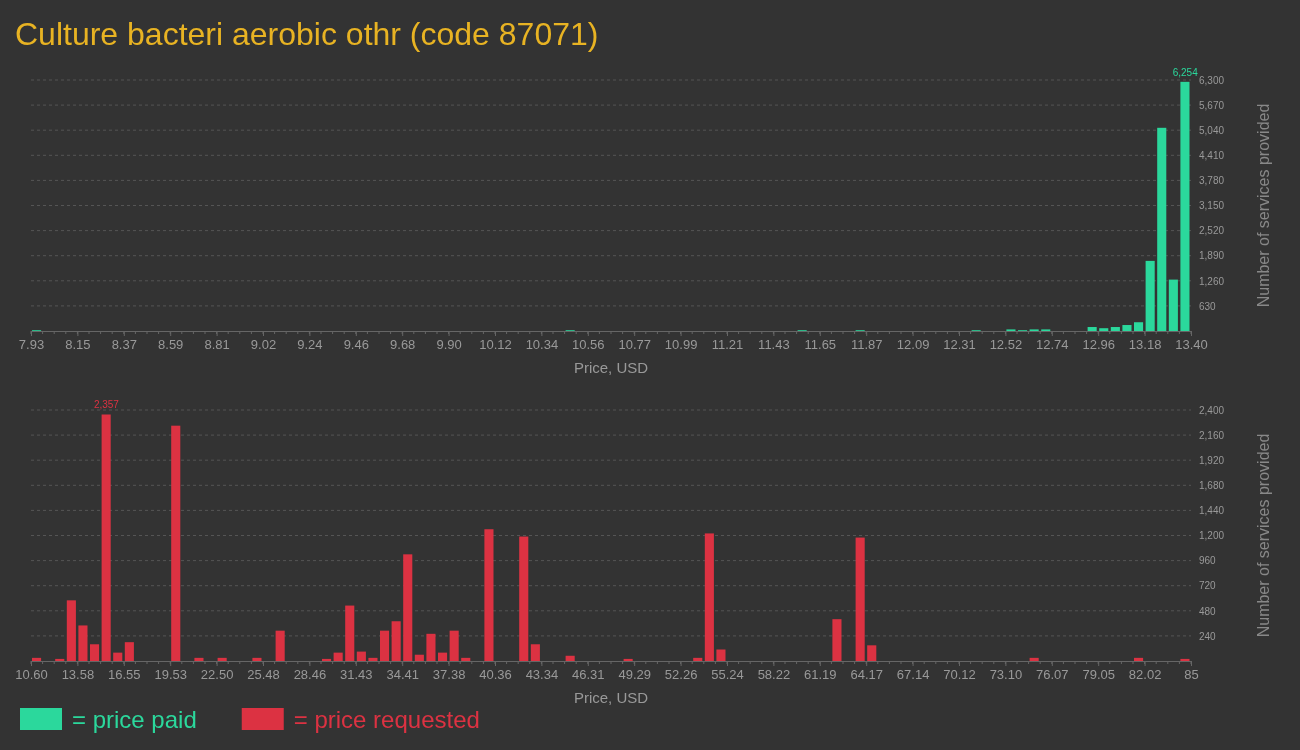  Describe the element at coordinates (634, 675) in the screenshot. I see `x-tick-label: 49.29` at that location.